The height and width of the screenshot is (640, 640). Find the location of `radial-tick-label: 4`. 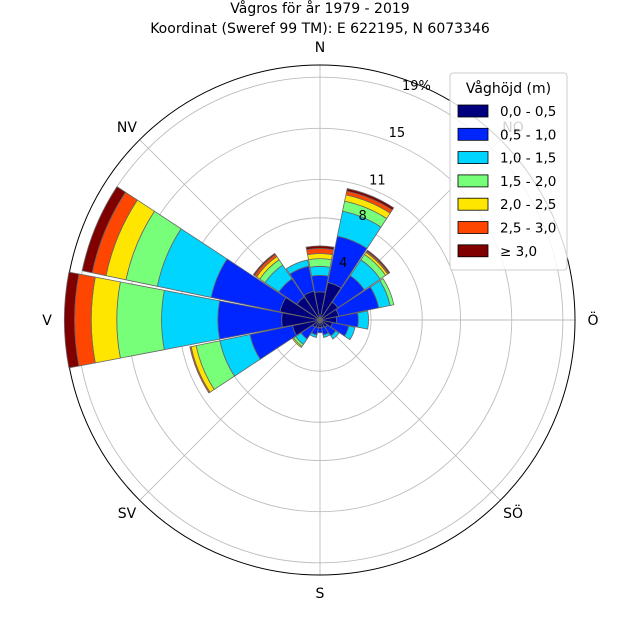

radial-tick-label: 4 is located at coordinates (343, 263).